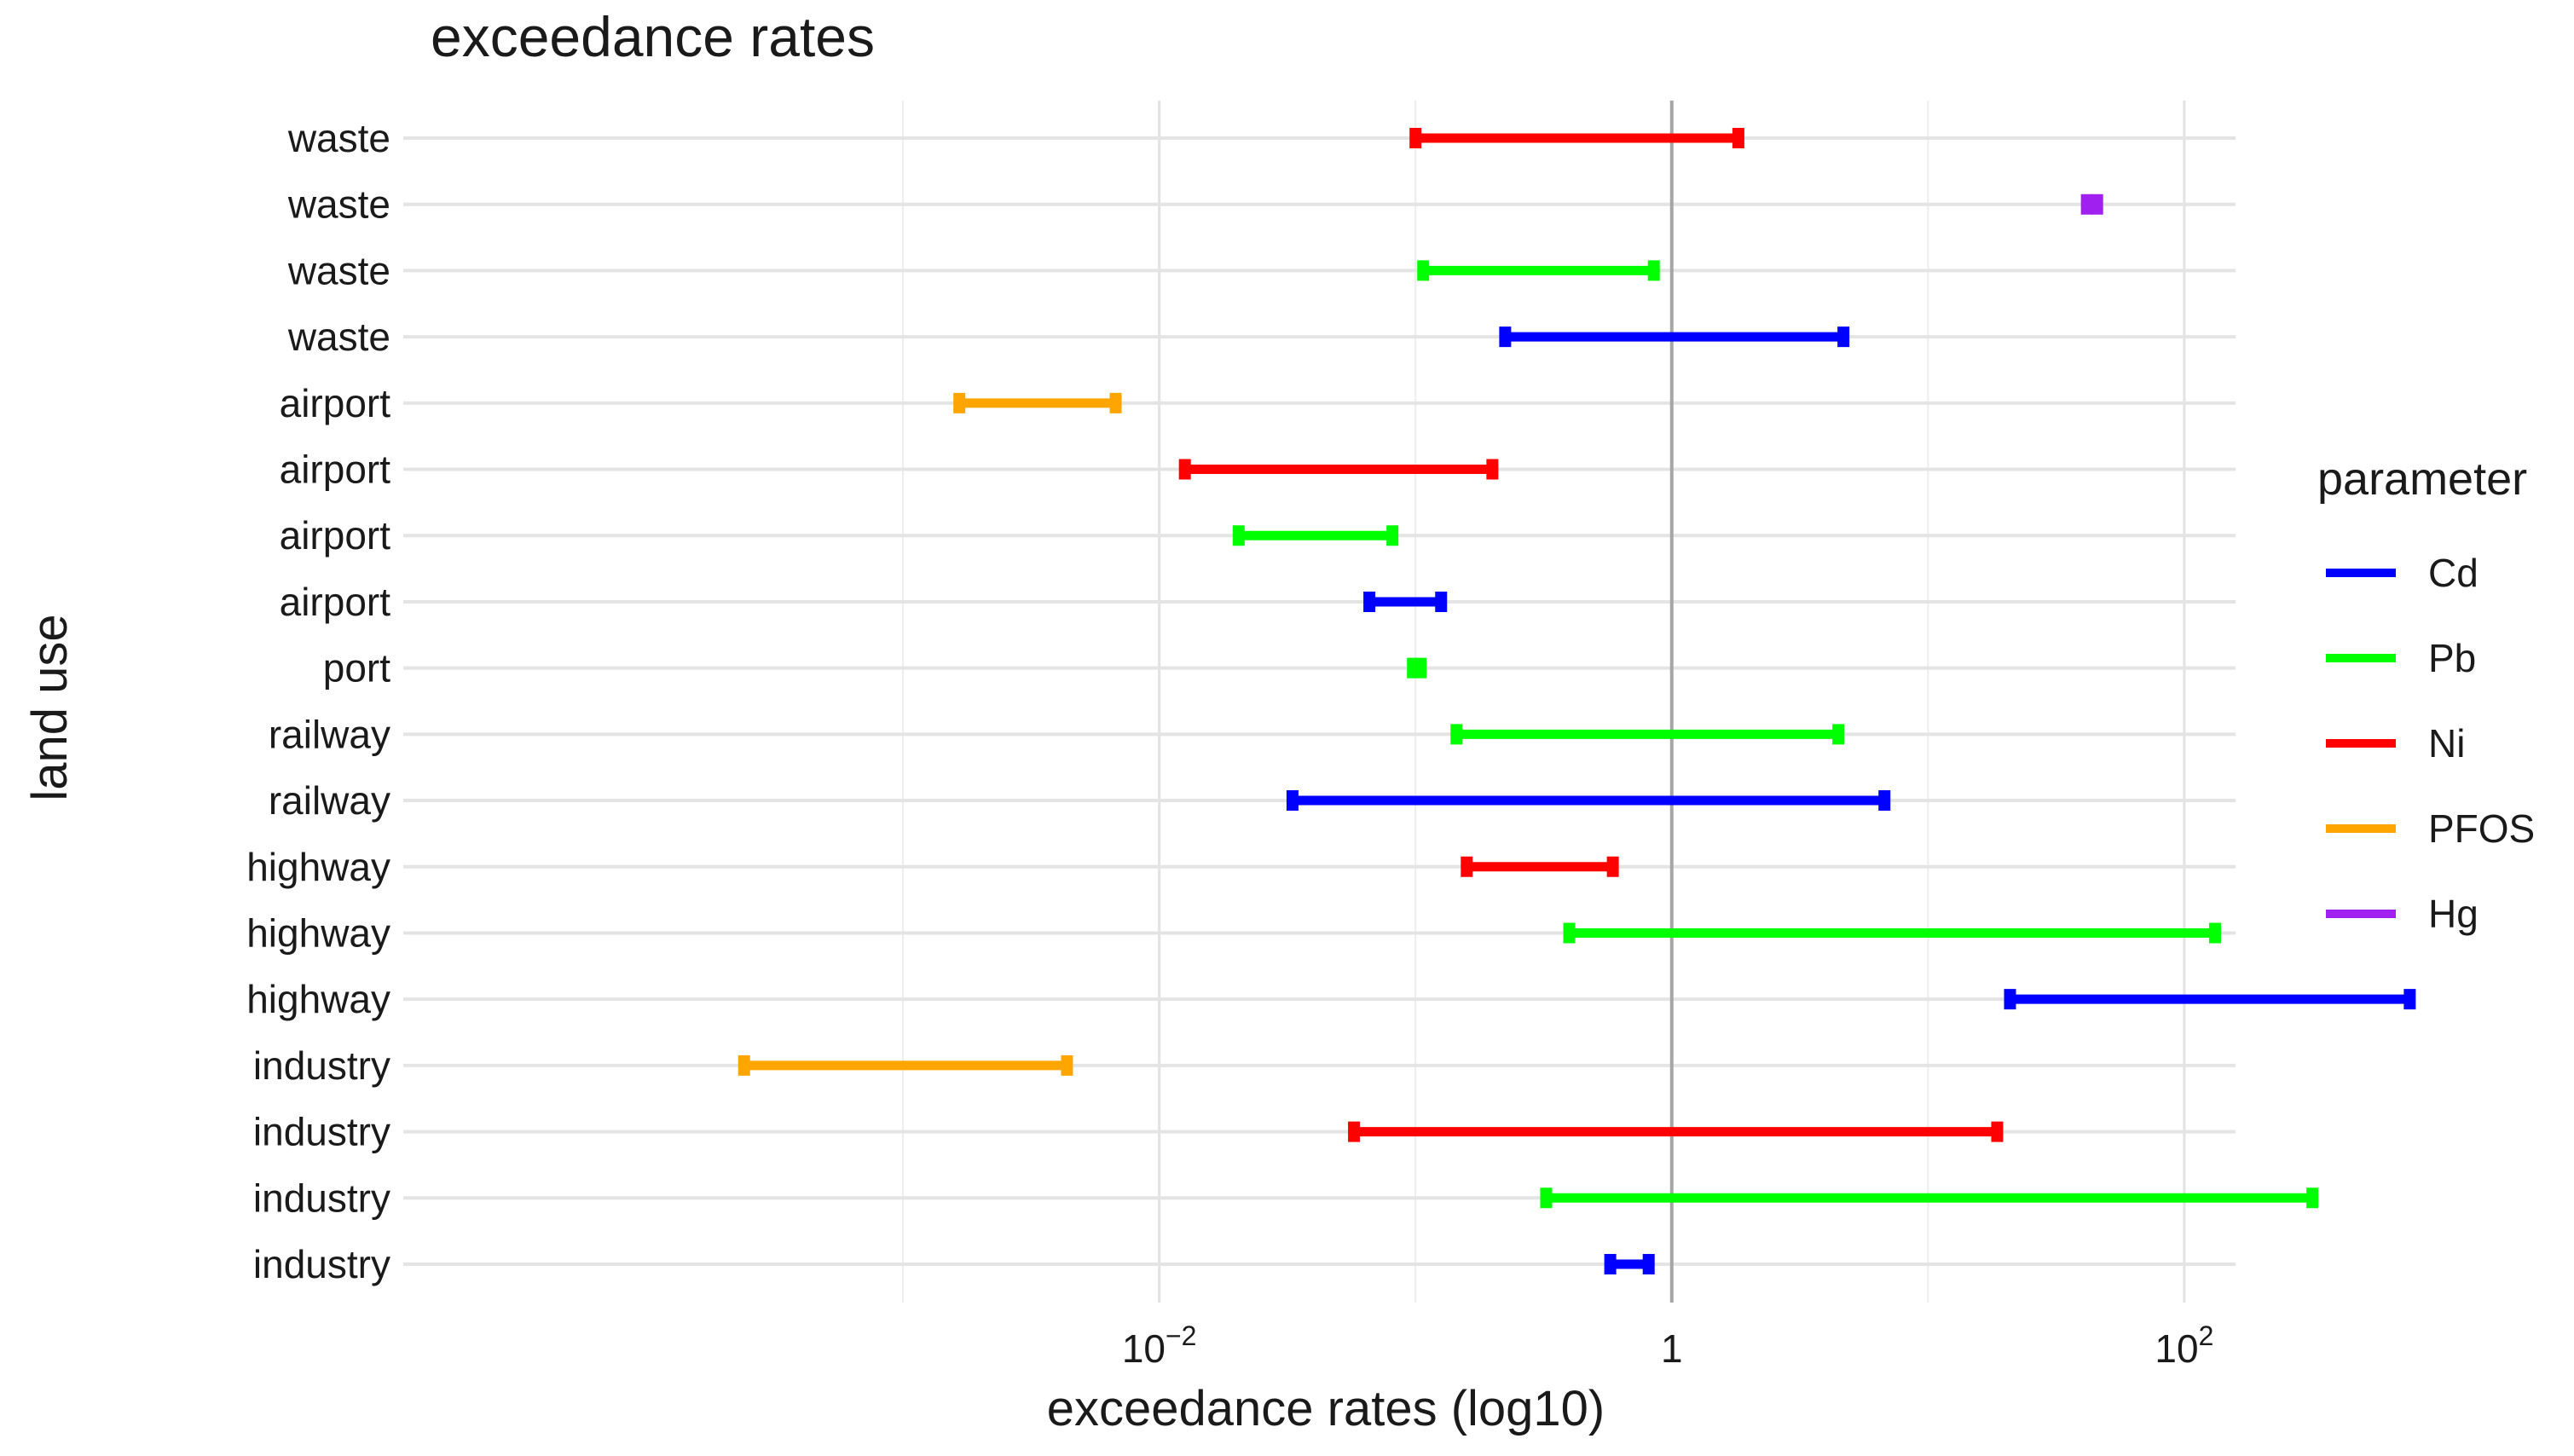 The width and height of the screenshot is (2574, 1456). What do you see at coordinates (1892, 933) in the screenshot?
I see `range-bar-highway-pb` at bounding box center [1892, 933].